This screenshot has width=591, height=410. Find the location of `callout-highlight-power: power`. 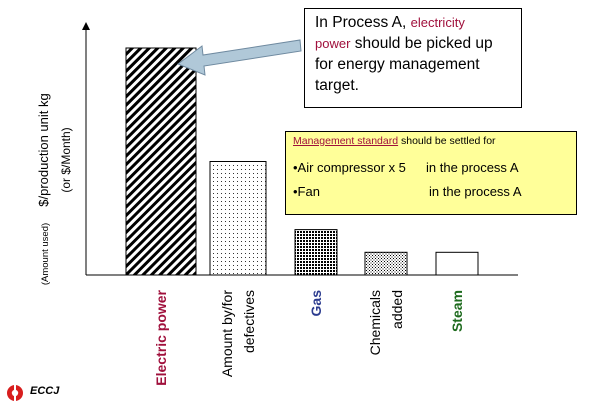

callout-highlight-power: power is located at coordinates (333, 43).